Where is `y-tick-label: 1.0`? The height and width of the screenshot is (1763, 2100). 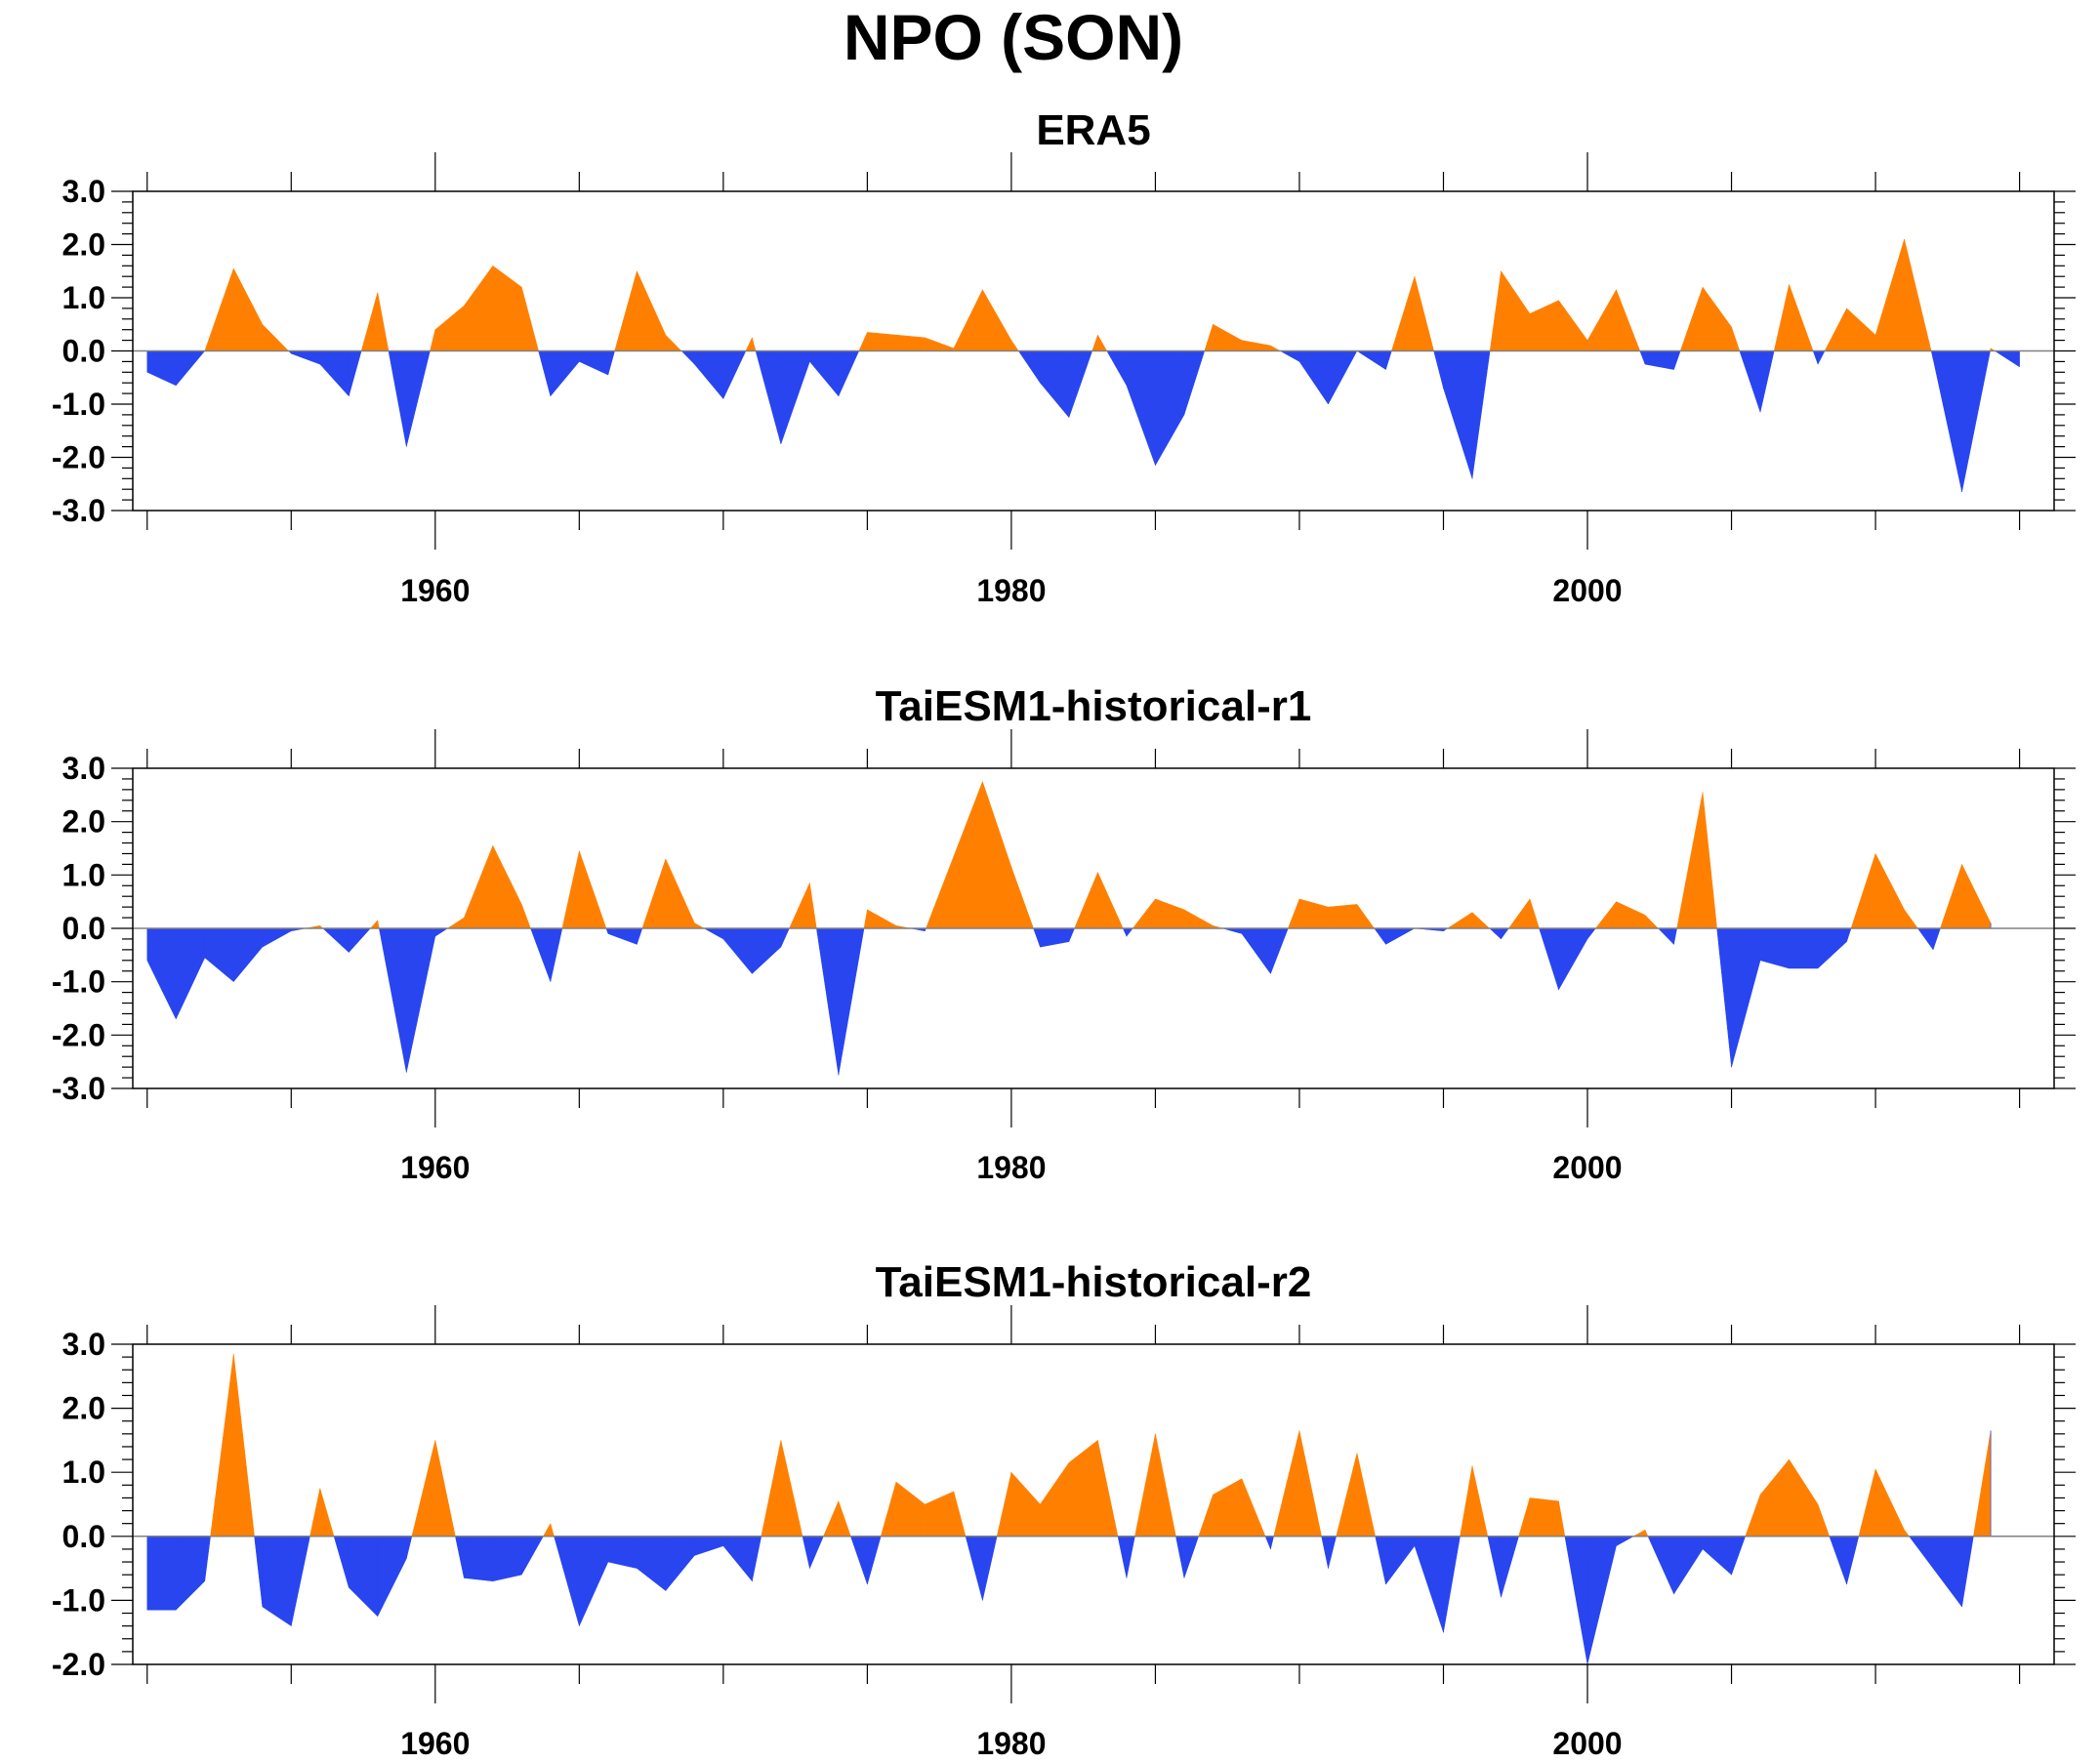 y-tick-label: 1.0 is located at coordinates (83, 1472).